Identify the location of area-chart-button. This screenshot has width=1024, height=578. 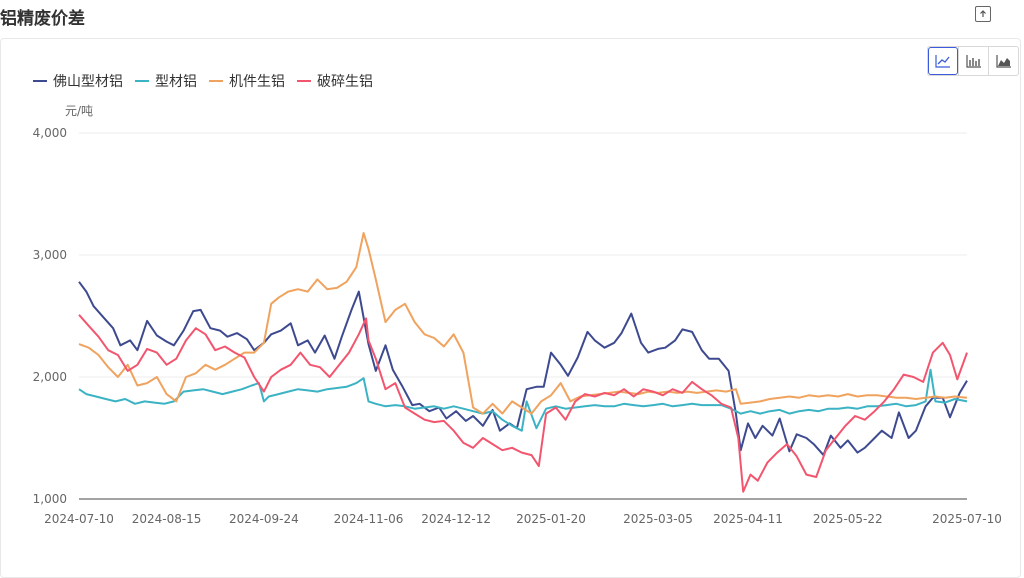
(1003, 61).